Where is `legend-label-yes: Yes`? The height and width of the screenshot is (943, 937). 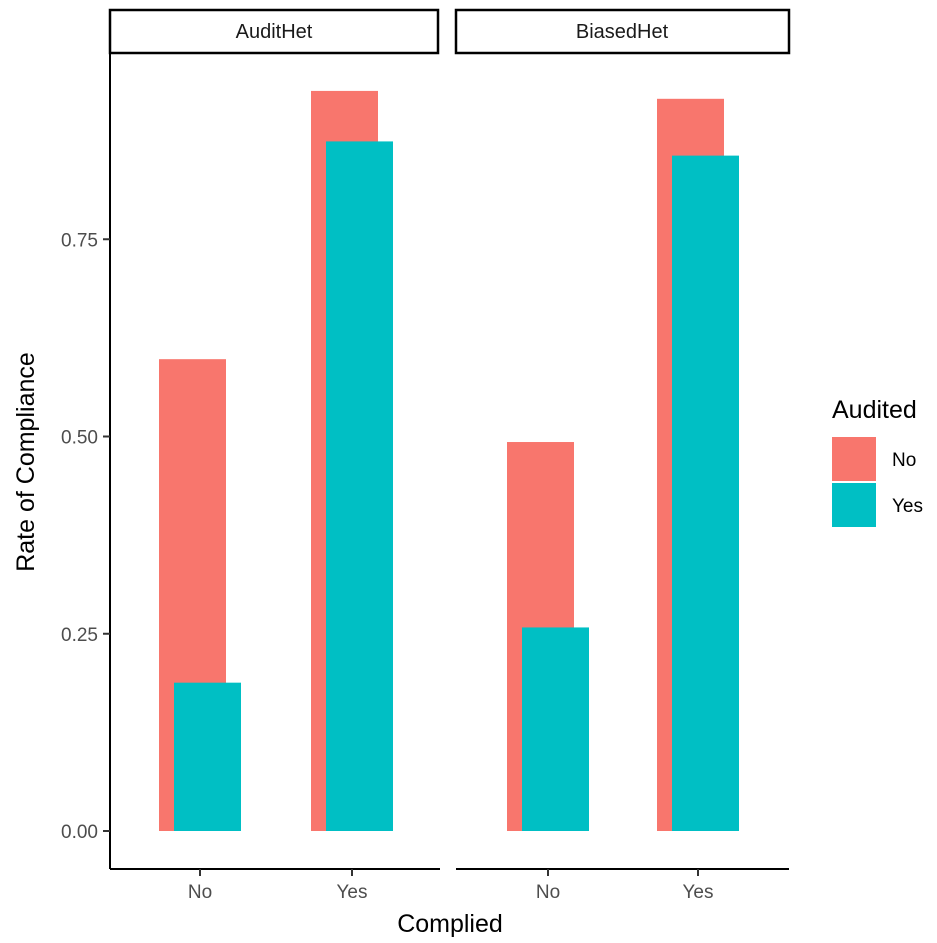
legend-label-yes: Yes is located at coordinates (907, 506).